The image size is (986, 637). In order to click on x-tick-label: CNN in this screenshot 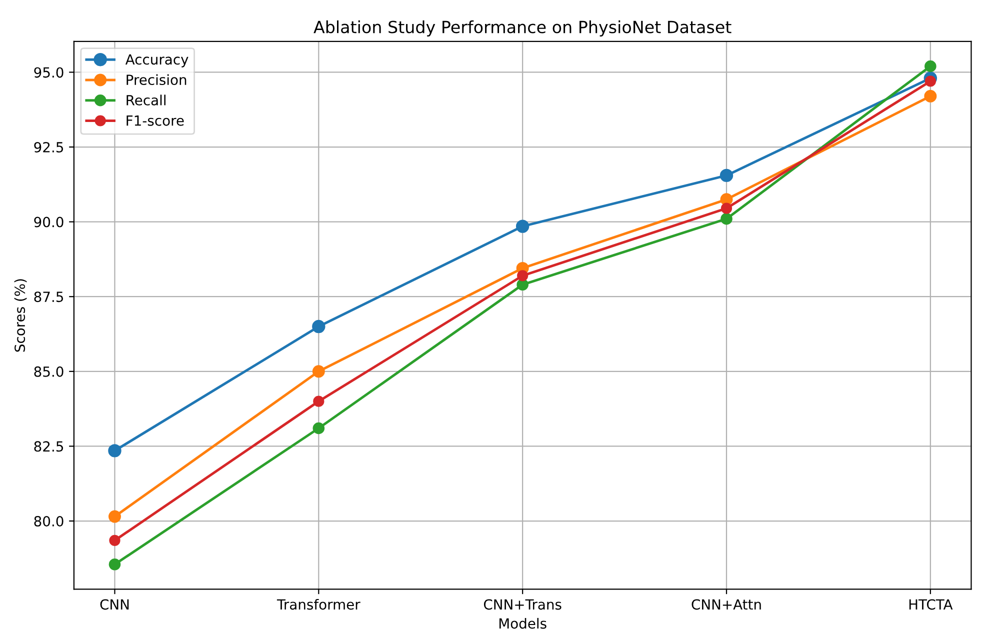, I will do `click(114, 604)`.